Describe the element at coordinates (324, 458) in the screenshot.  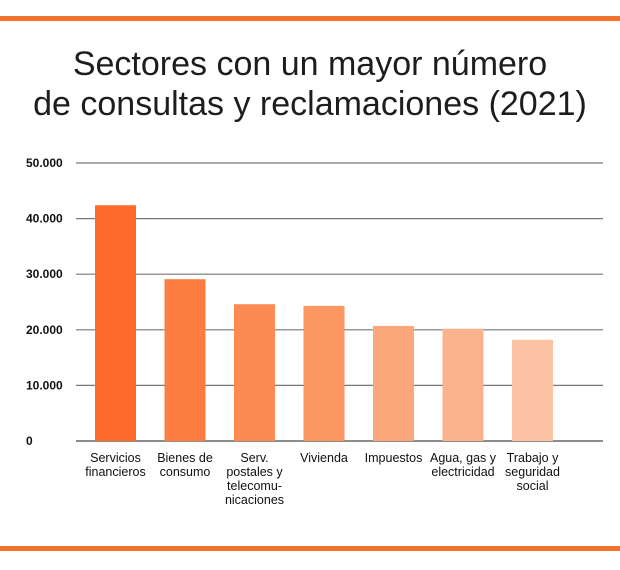
I see `x-tick-label: Vivienda` at that location.